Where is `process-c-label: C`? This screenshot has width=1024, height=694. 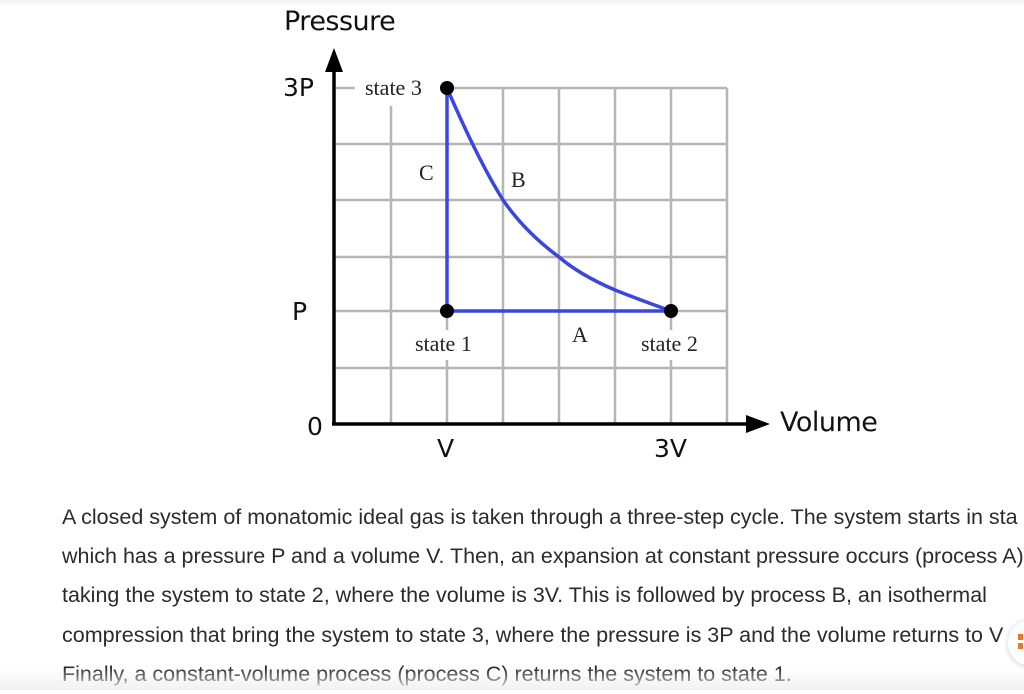
process-c-label: C is located at coordinates (426, 172).